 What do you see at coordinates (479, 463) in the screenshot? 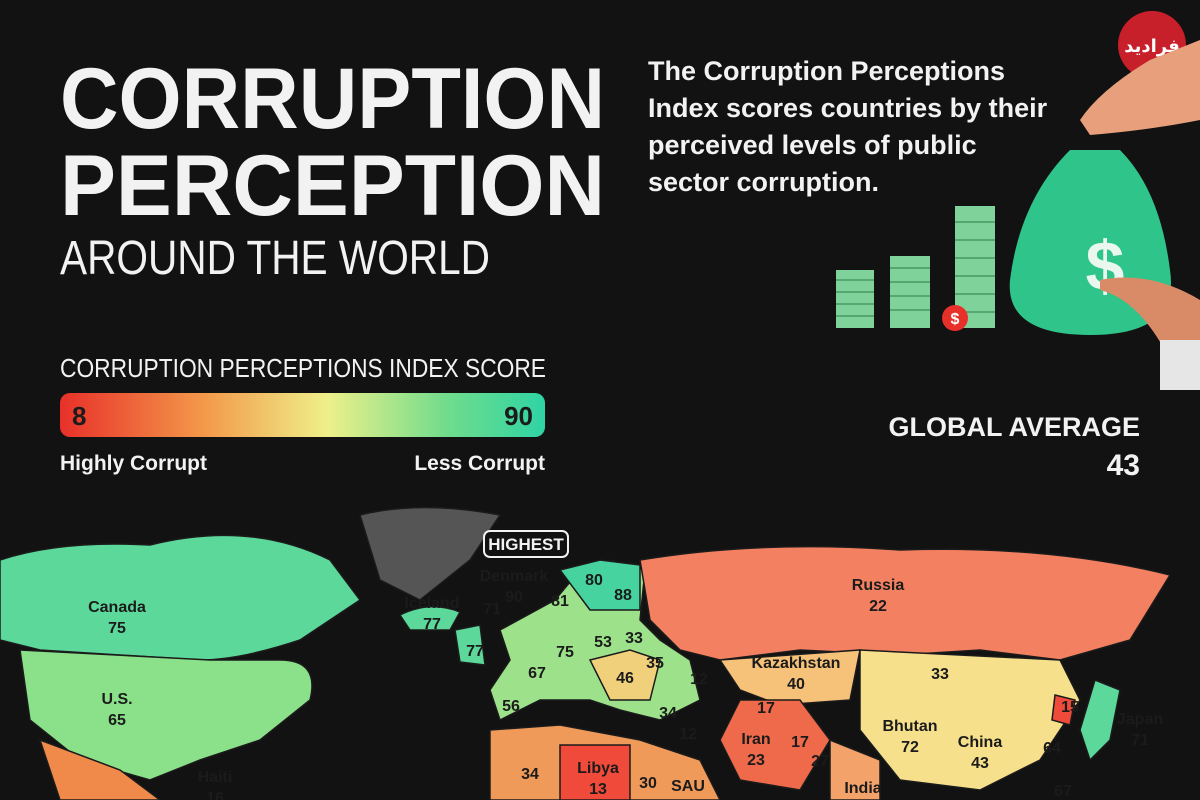
I see `legend-max-label: Less Corrupt` at bounding box center [479, 463].